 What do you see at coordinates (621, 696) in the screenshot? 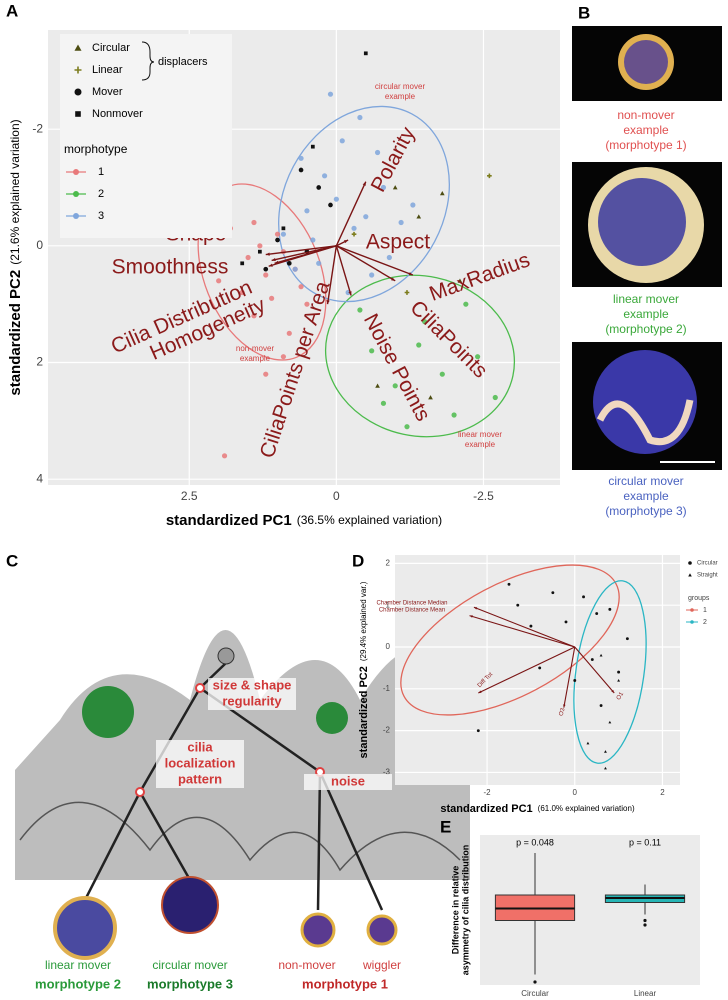
I see `loading-label: O1` at bounding box center [621, 696].